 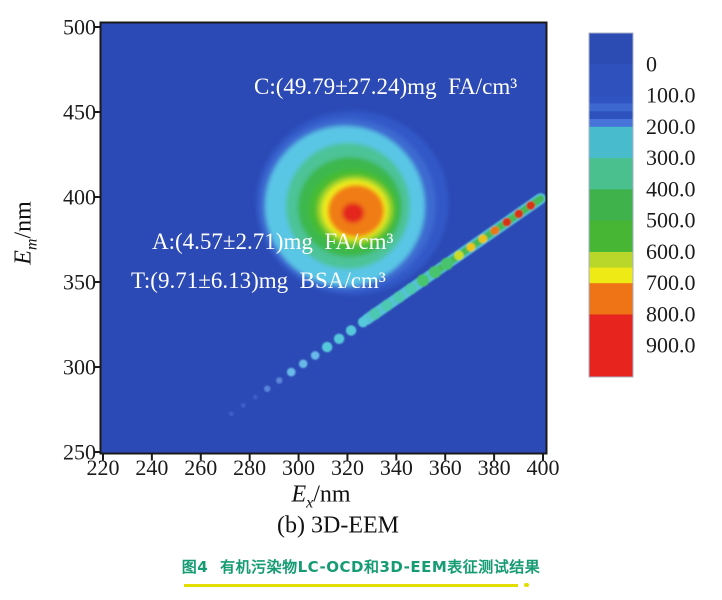 I want to click on colorbar-label: 500.0, so click(x=671, y=220).